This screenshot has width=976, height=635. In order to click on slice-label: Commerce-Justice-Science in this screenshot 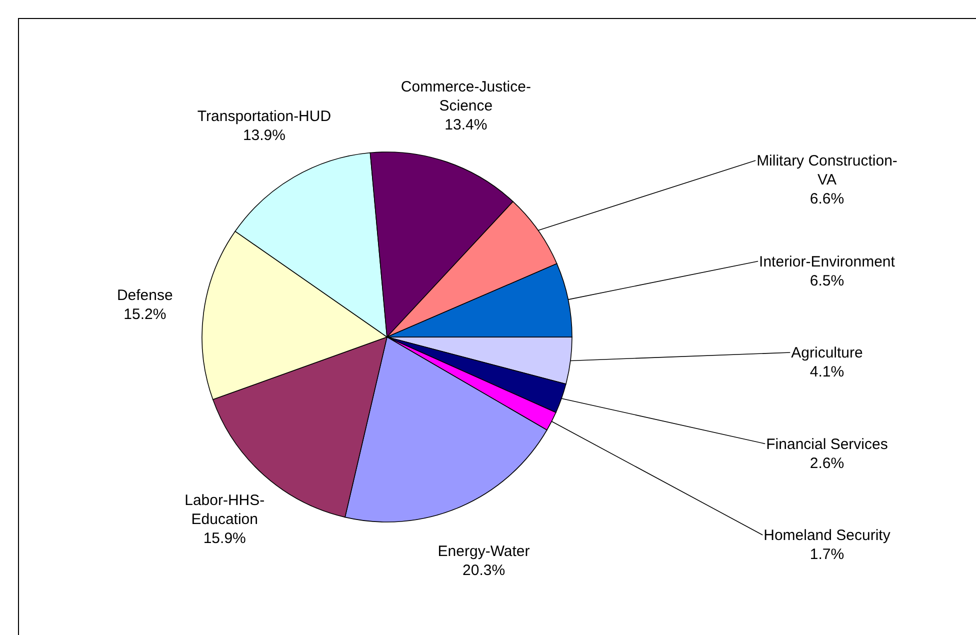, I will do `click(465, 96)`.